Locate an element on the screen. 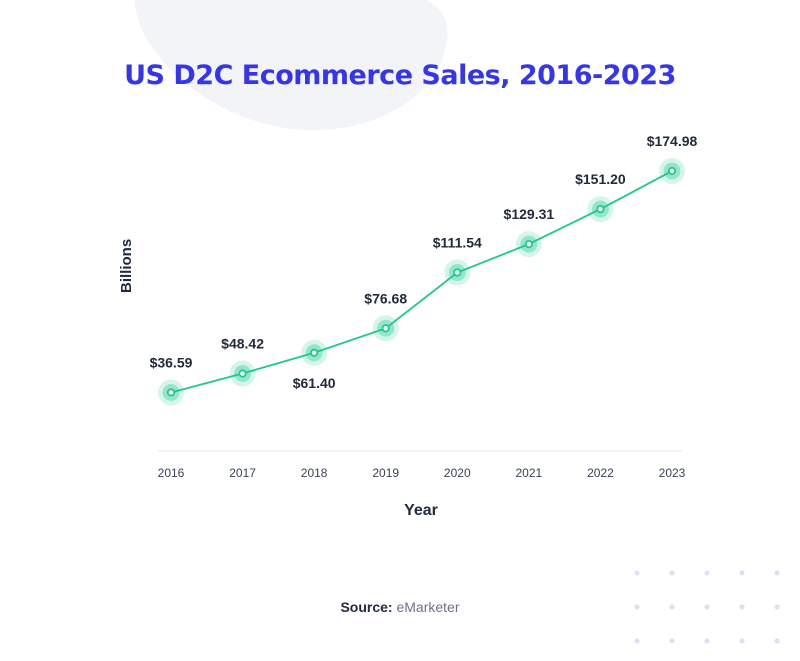  x-axis-label: Year is located at coordinates (421, 510).